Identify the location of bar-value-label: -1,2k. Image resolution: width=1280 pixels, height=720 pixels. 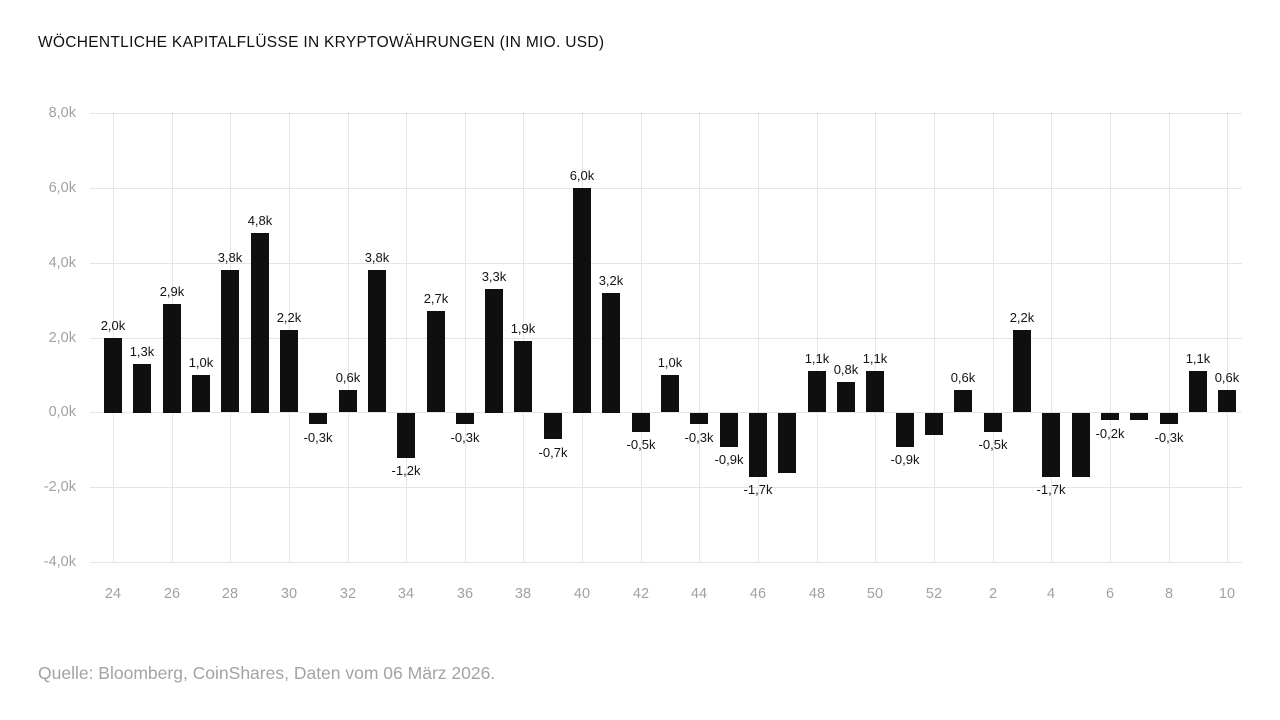
(406, 470).